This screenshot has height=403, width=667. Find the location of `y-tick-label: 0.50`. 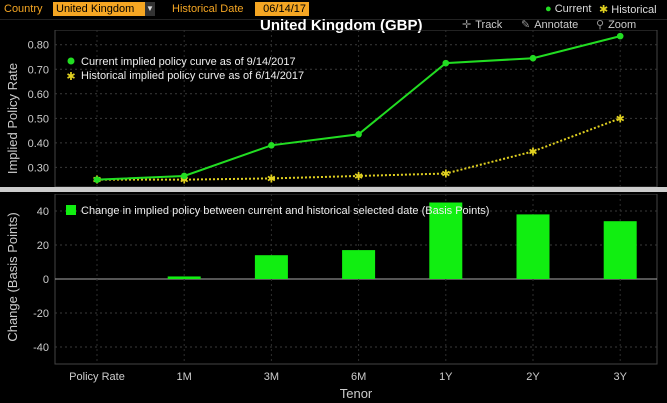

y-tick-label: 0.50 is located at coordinates (38, 119).